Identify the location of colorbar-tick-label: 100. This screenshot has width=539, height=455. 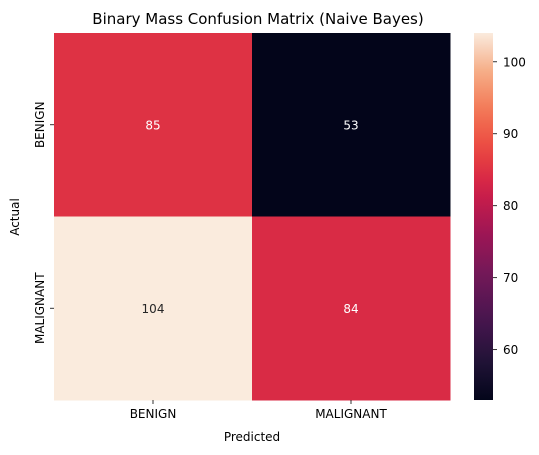
(514, 62).